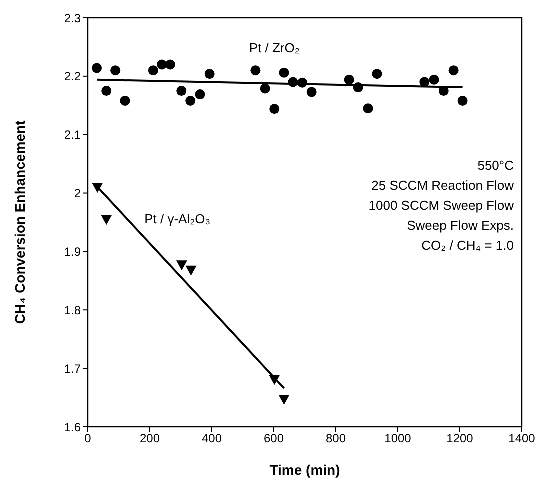  Describe the element at coordinates (73, 369) in the screenshot. I see `y-tick-label: 1.7` at that location.